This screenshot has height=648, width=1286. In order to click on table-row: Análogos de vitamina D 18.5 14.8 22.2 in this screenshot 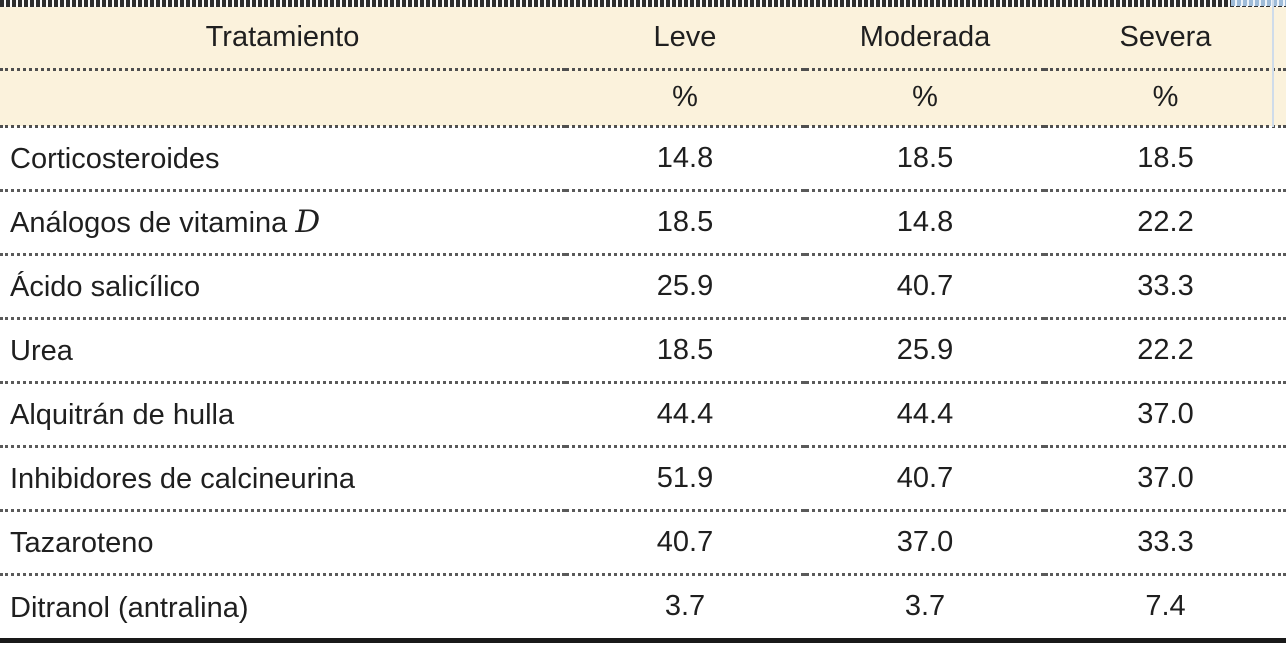, I will do `click(643, 223)`.